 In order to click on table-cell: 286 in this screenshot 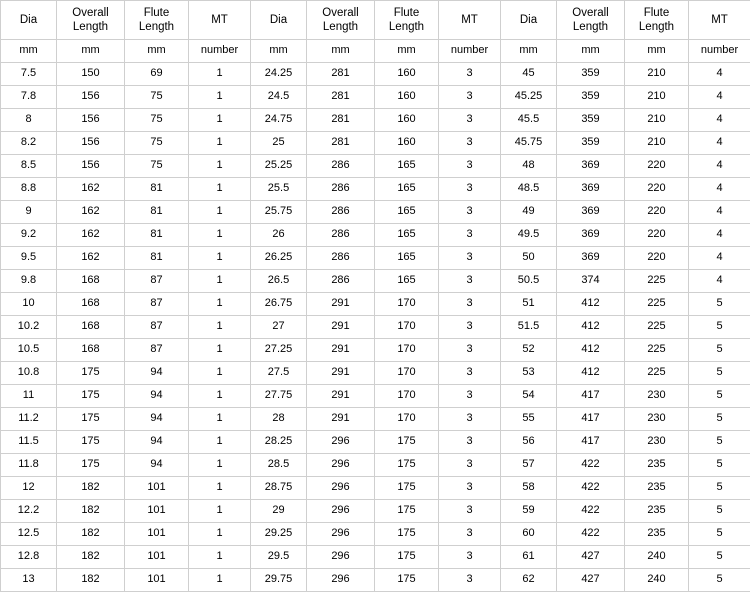, I will do `click(341, 212)`.